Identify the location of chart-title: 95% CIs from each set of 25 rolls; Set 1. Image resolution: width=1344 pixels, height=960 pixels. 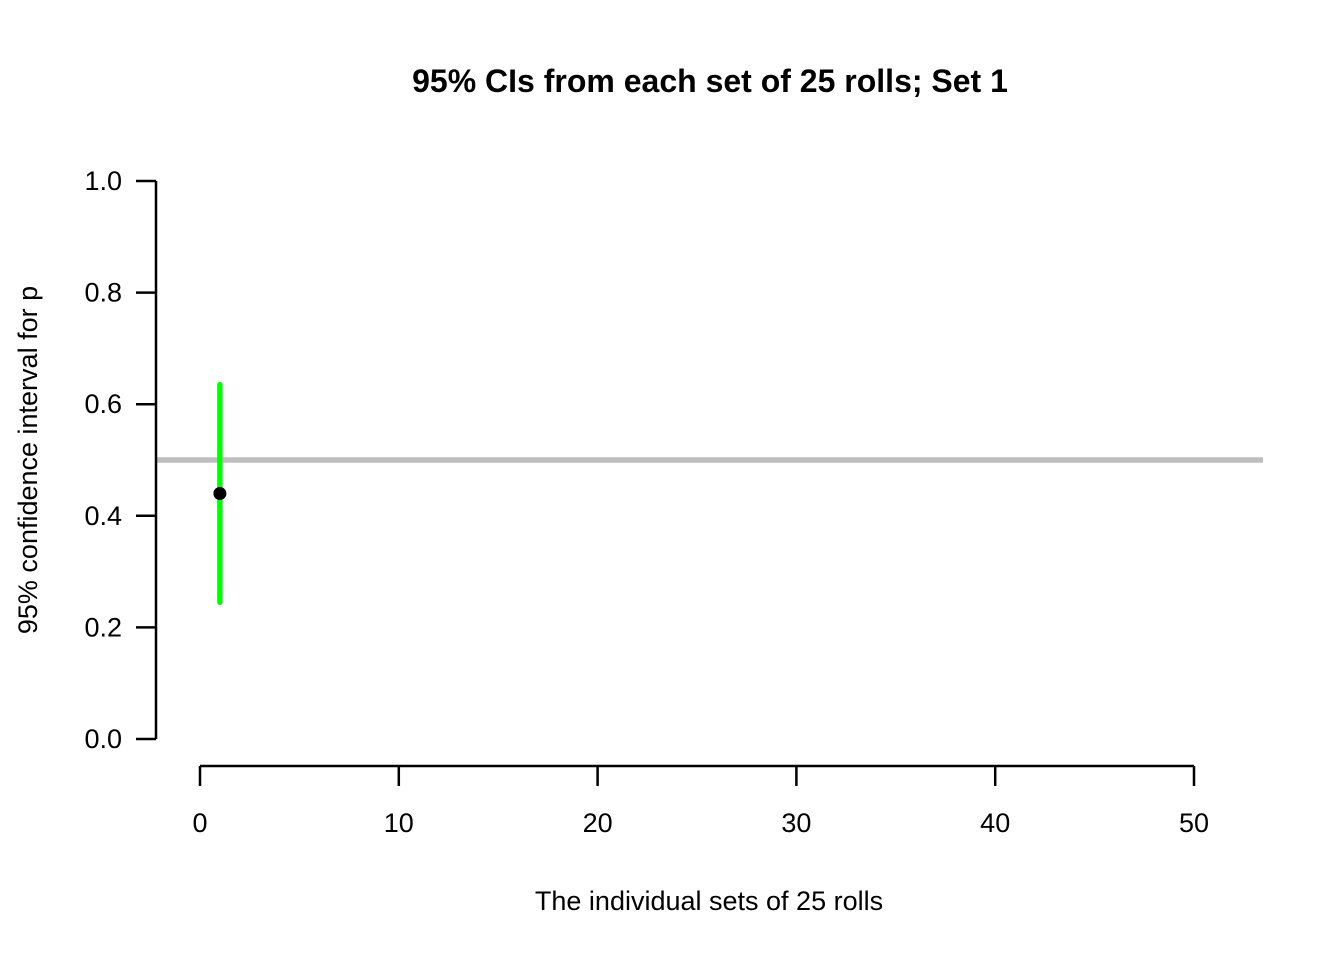
(710, 81).